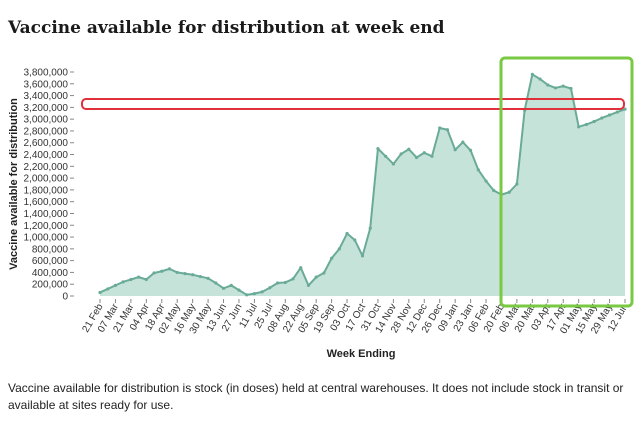 The width and height of the screenshot is (639, 422). What do you see at coordinates (46, 214) in the screenshot?
I see `y-tick-label: 1,400,000` at bounding box center [46, 214].